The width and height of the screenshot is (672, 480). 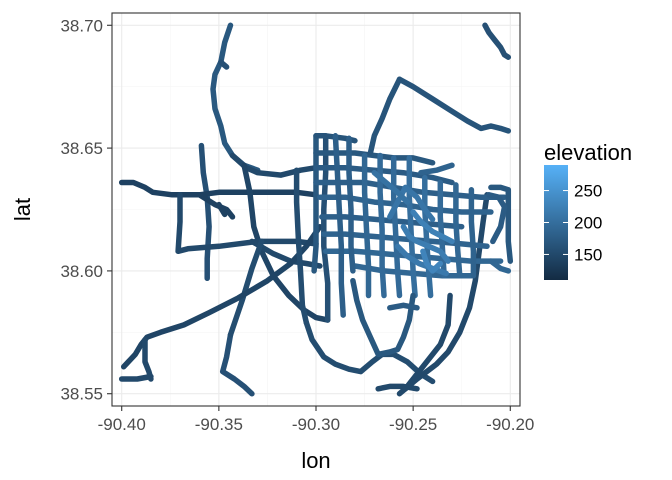 I want to click on y-tick-label: 38.55, so click(x=81, y=394).